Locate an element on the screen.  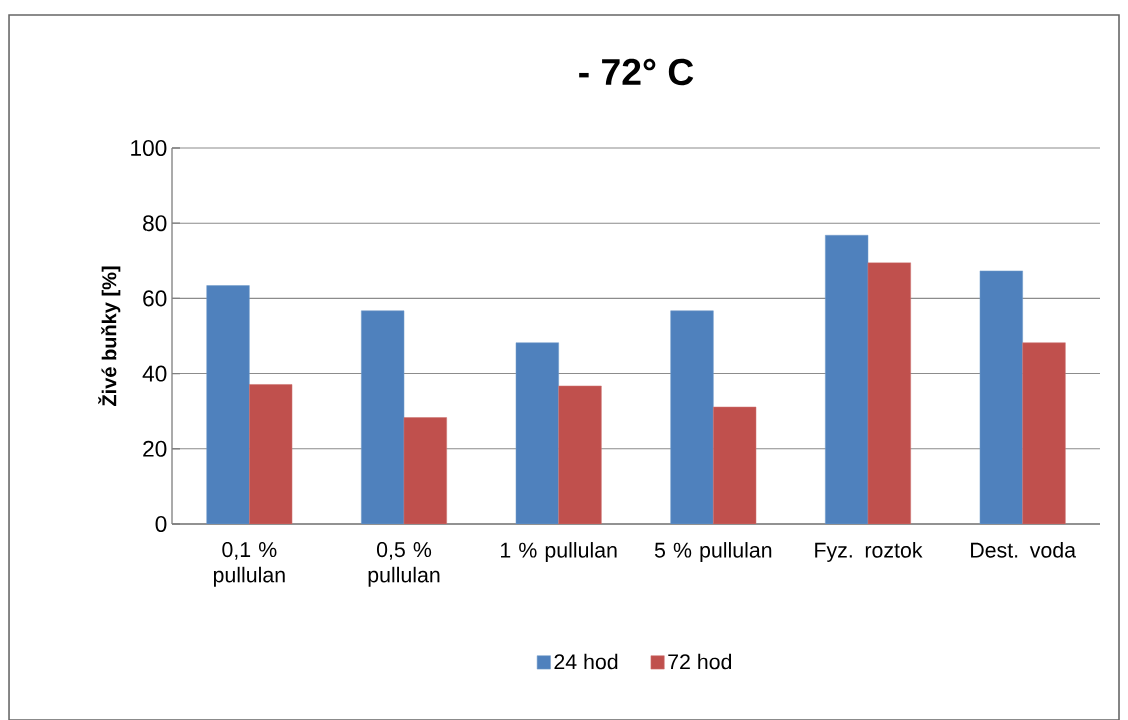
x-tick-label: Fyz. roztok is located at coordinates (869, 552).